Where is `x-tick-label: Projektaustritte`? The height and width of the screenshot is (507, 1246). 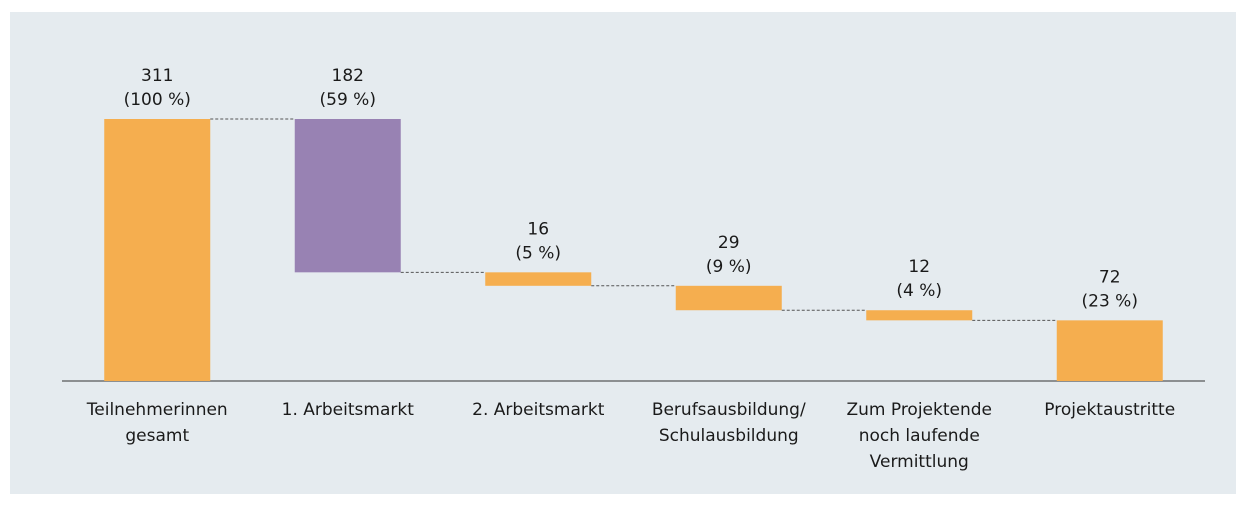
x-tick-label: Projektaustritte is located at coordinates (1109, 410).